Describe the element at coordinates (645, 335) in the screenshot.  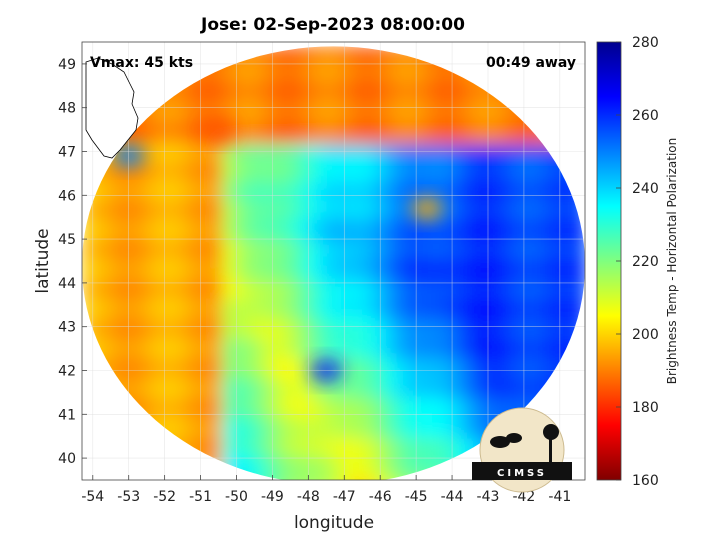
I see `colorbar-tick-label: 200` at that location.